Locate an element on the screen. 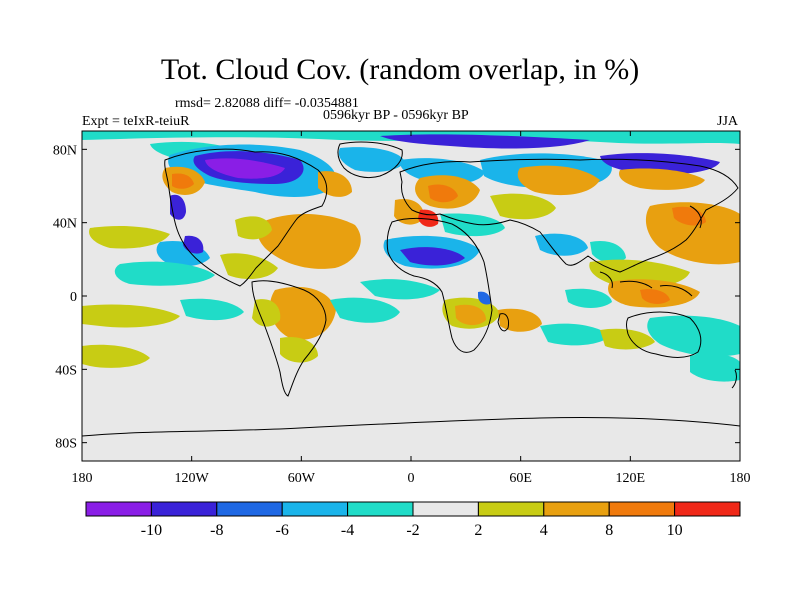 This screenshot has width=800, height=600. coast-japan is located at coordinates (695, 217).